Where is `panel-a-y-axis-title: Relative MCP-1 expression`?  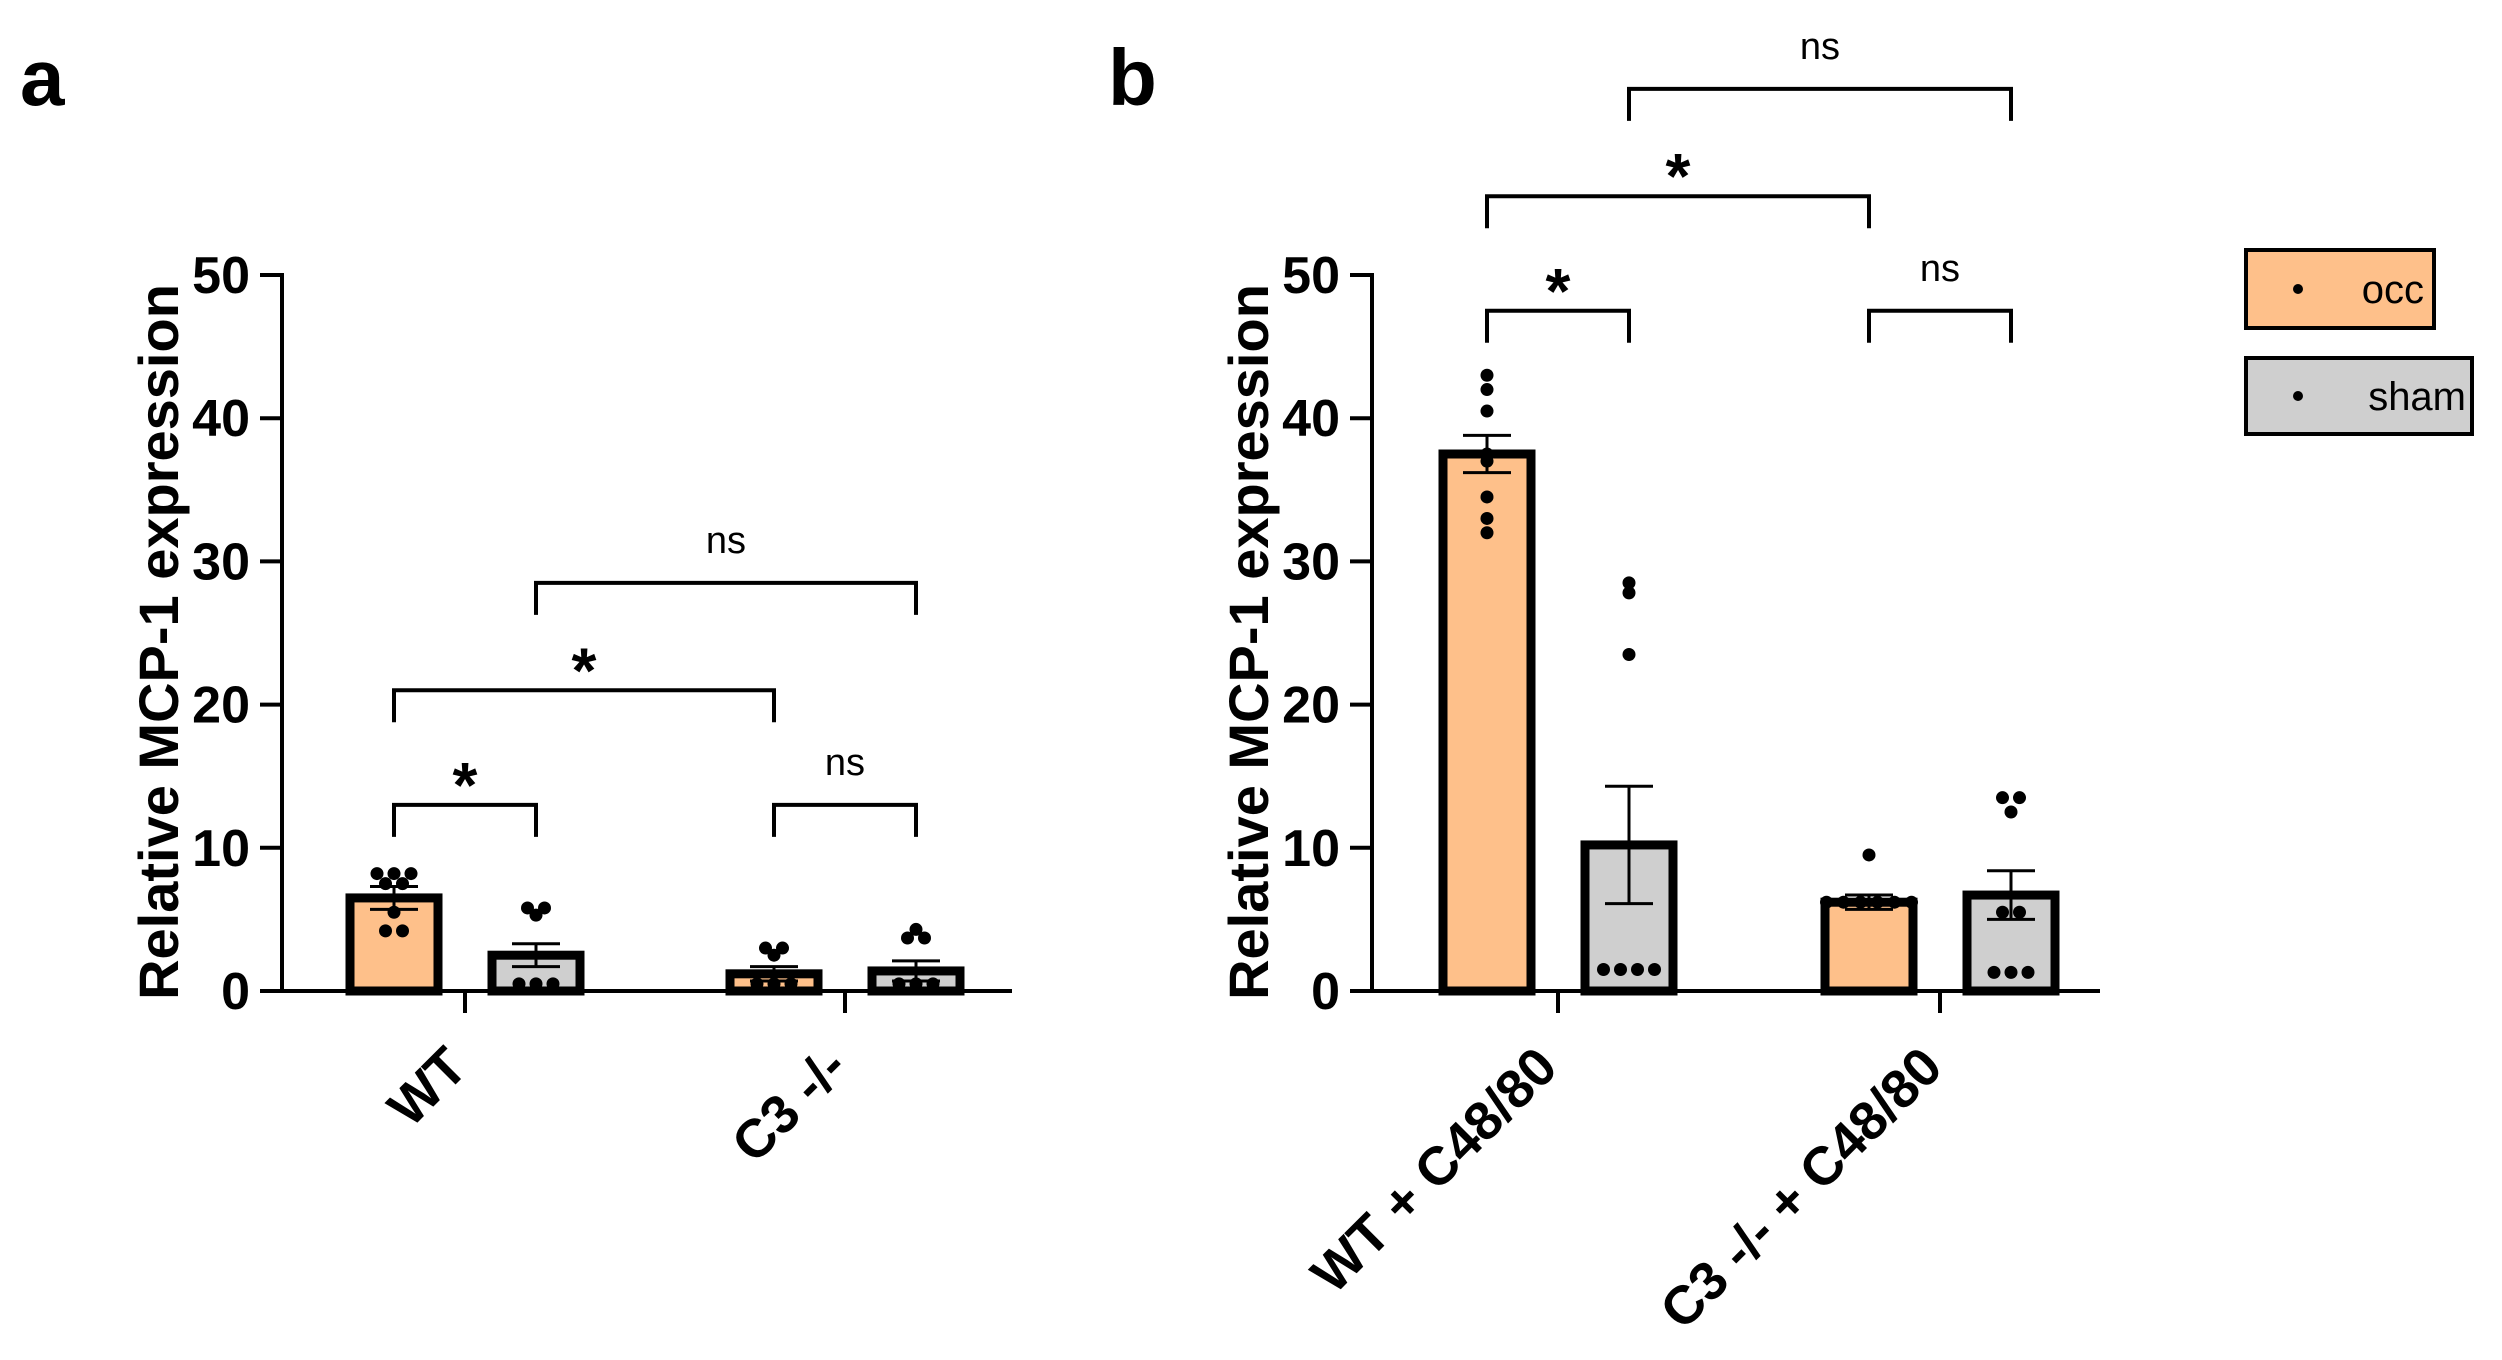 panel-a-y-axis-title: Relative MCP-1 expression is located at coordinates (158, 642).